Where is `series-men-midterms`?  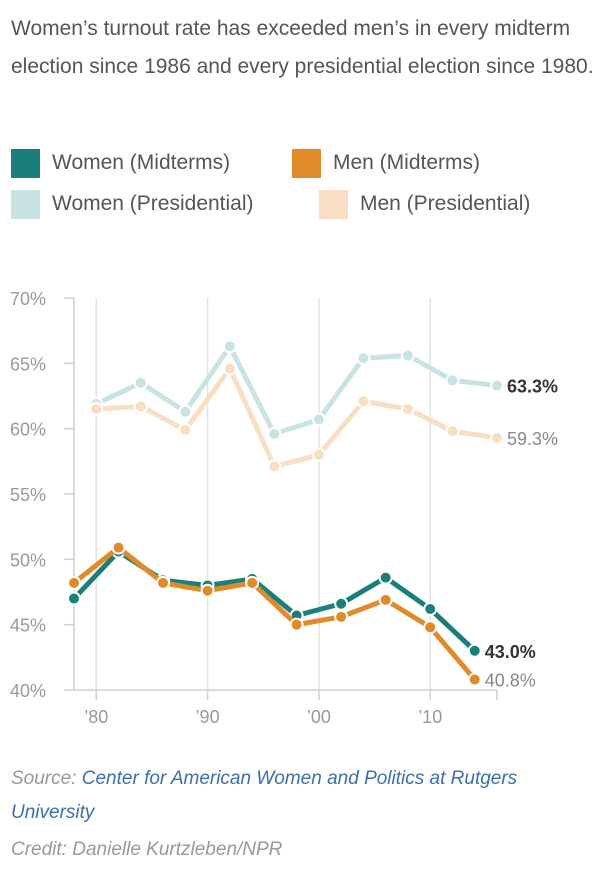 series-men-midterms is located at coordinates (274, 613).